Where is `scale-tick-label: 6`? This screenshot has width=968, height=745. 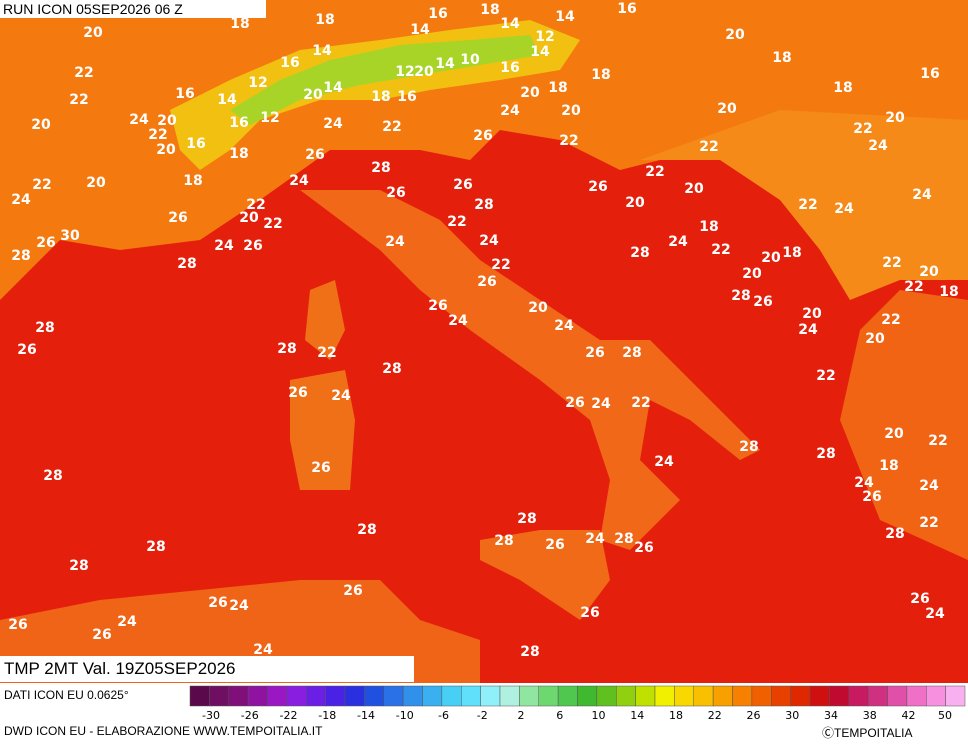
scale-tick-label: 6 is located at coordinates (559, 715).